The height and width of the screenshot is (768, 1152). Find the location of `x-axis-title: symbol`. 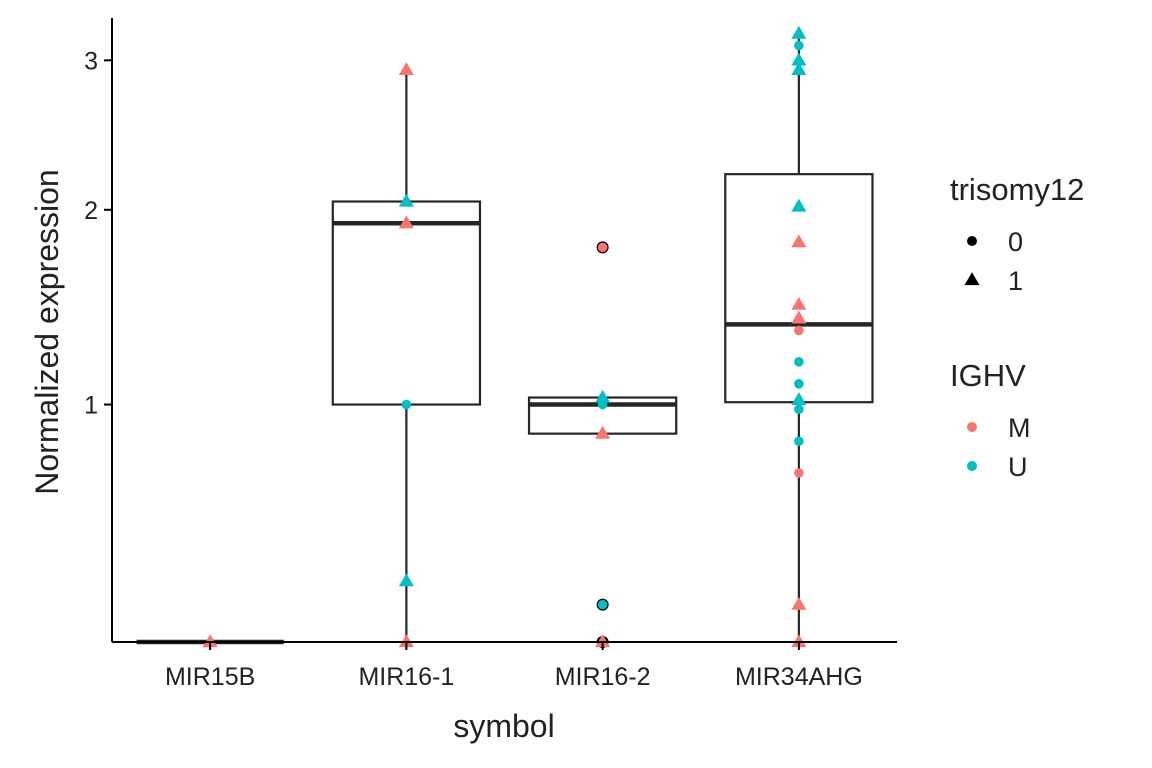

x-axis-title: symbol is located at coordinates (503, 726).